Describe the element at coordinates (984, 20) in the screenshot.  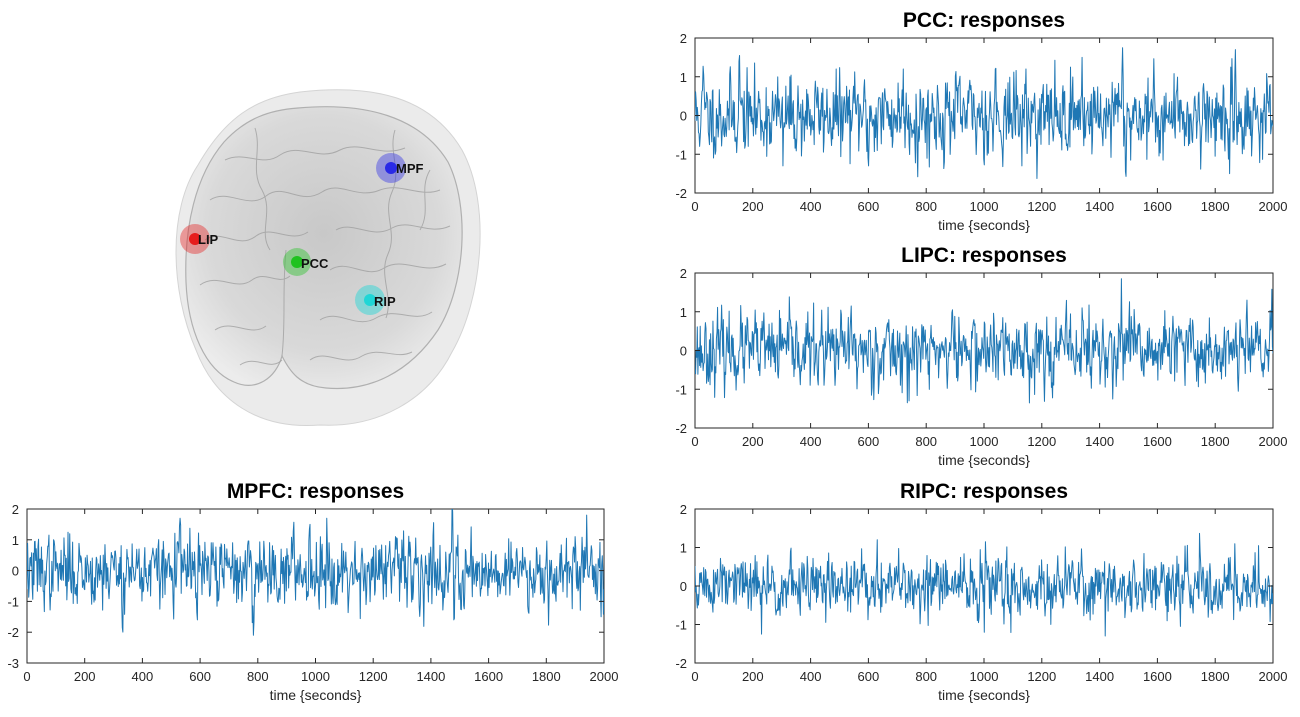
I see `pcc-title: PCC: responses` at that location.